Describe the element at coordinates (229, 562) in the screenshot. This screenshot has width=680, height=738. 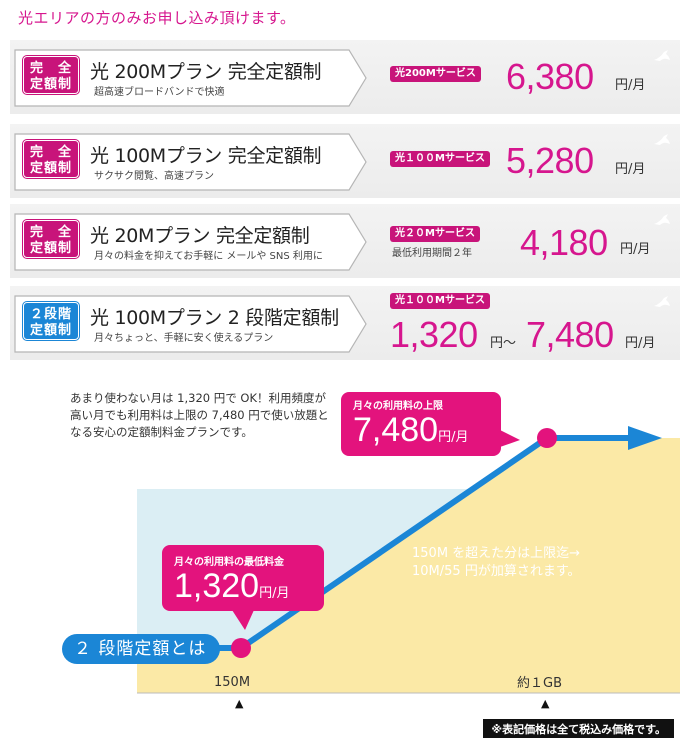
I see `min-price-label: 月々の利用料の最低料金` at that location.